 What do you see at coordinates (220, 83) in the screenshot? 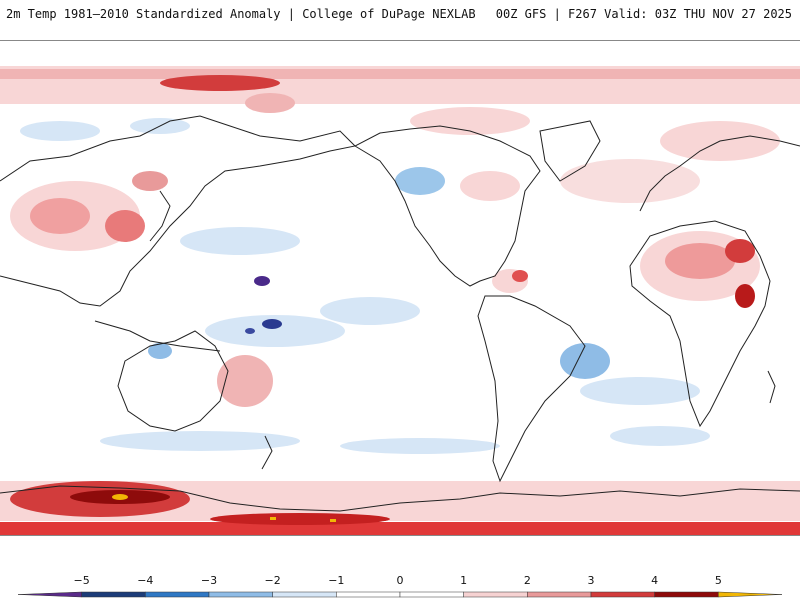
I see `arctic-hotspot` at bounding box center [220, 83].